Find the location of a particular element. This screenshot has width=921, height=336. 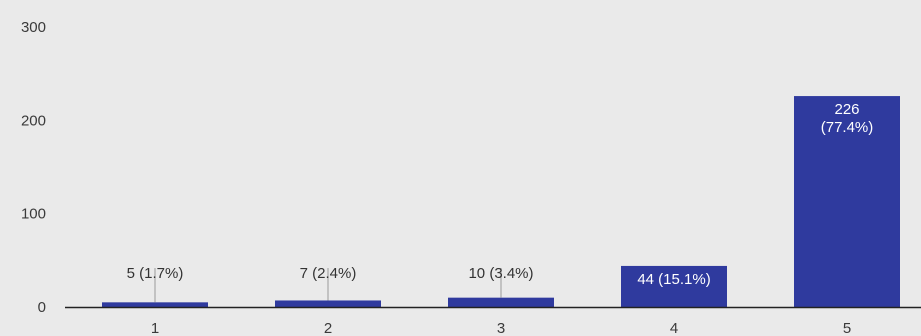

y-tick-label: 300 is located at coordinates (33, 27).